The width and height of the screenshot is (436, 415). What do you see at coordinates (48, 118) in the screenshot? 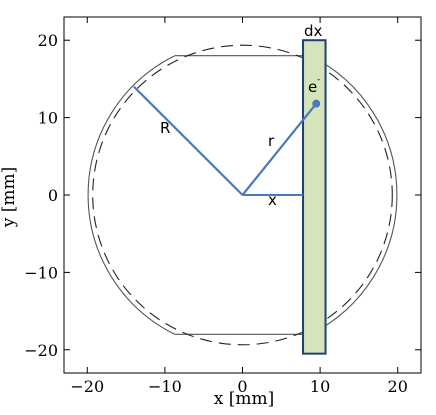
I see `y-tick-label: 10` at bounding box center [48, 118].